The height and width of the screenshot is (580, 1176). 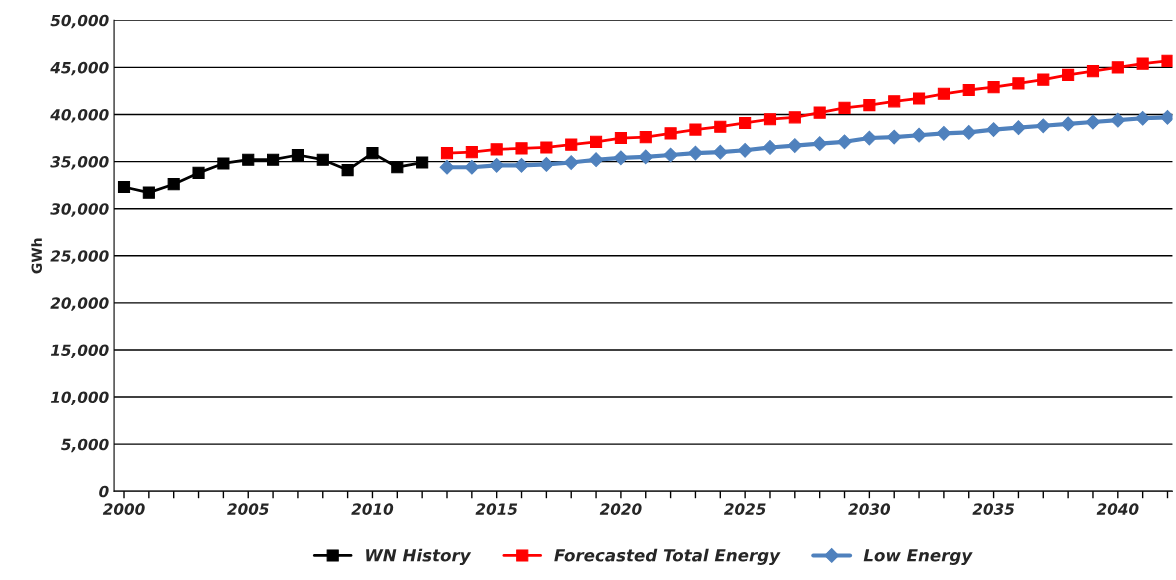 What do you see at coordinates (372, 509) in the screenshot?
I see `x-tick-label: 2010` at bounding box center [372, 509].